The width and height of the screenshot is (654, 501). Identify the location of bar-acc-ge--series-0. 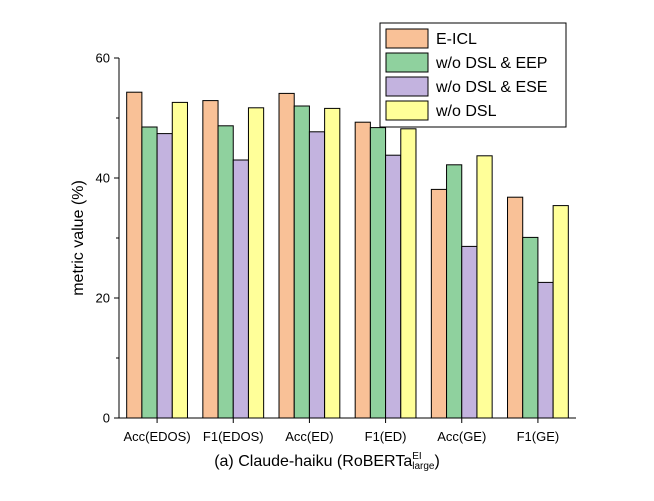
(439, 303).